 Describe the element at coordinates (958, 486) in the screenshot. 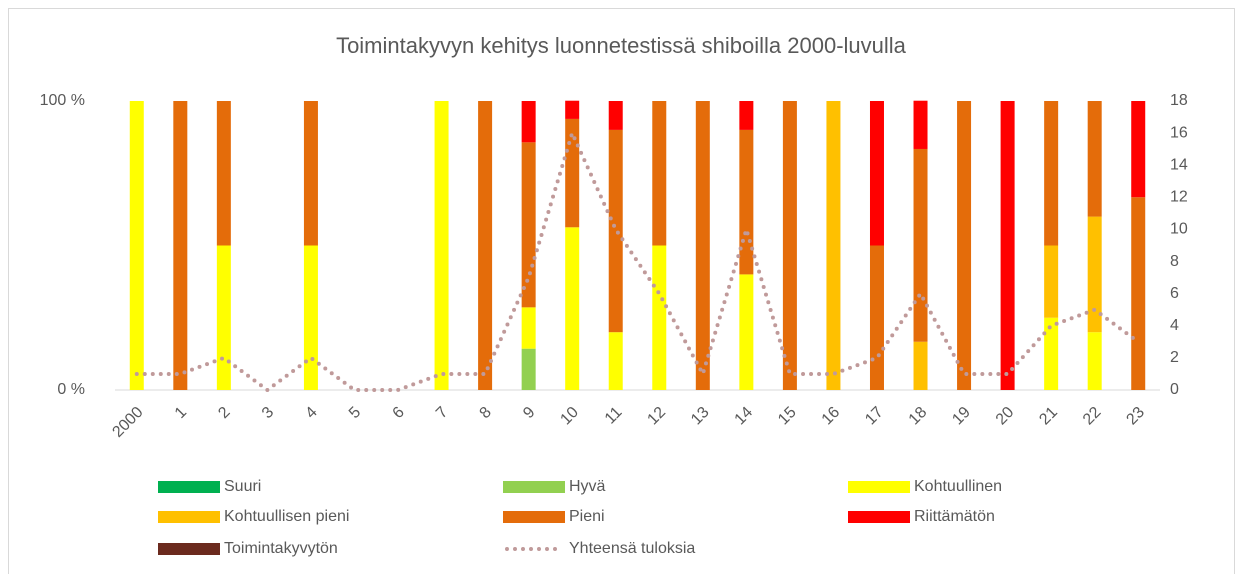

I see `legend-label: Kohtuullinen` at that location.